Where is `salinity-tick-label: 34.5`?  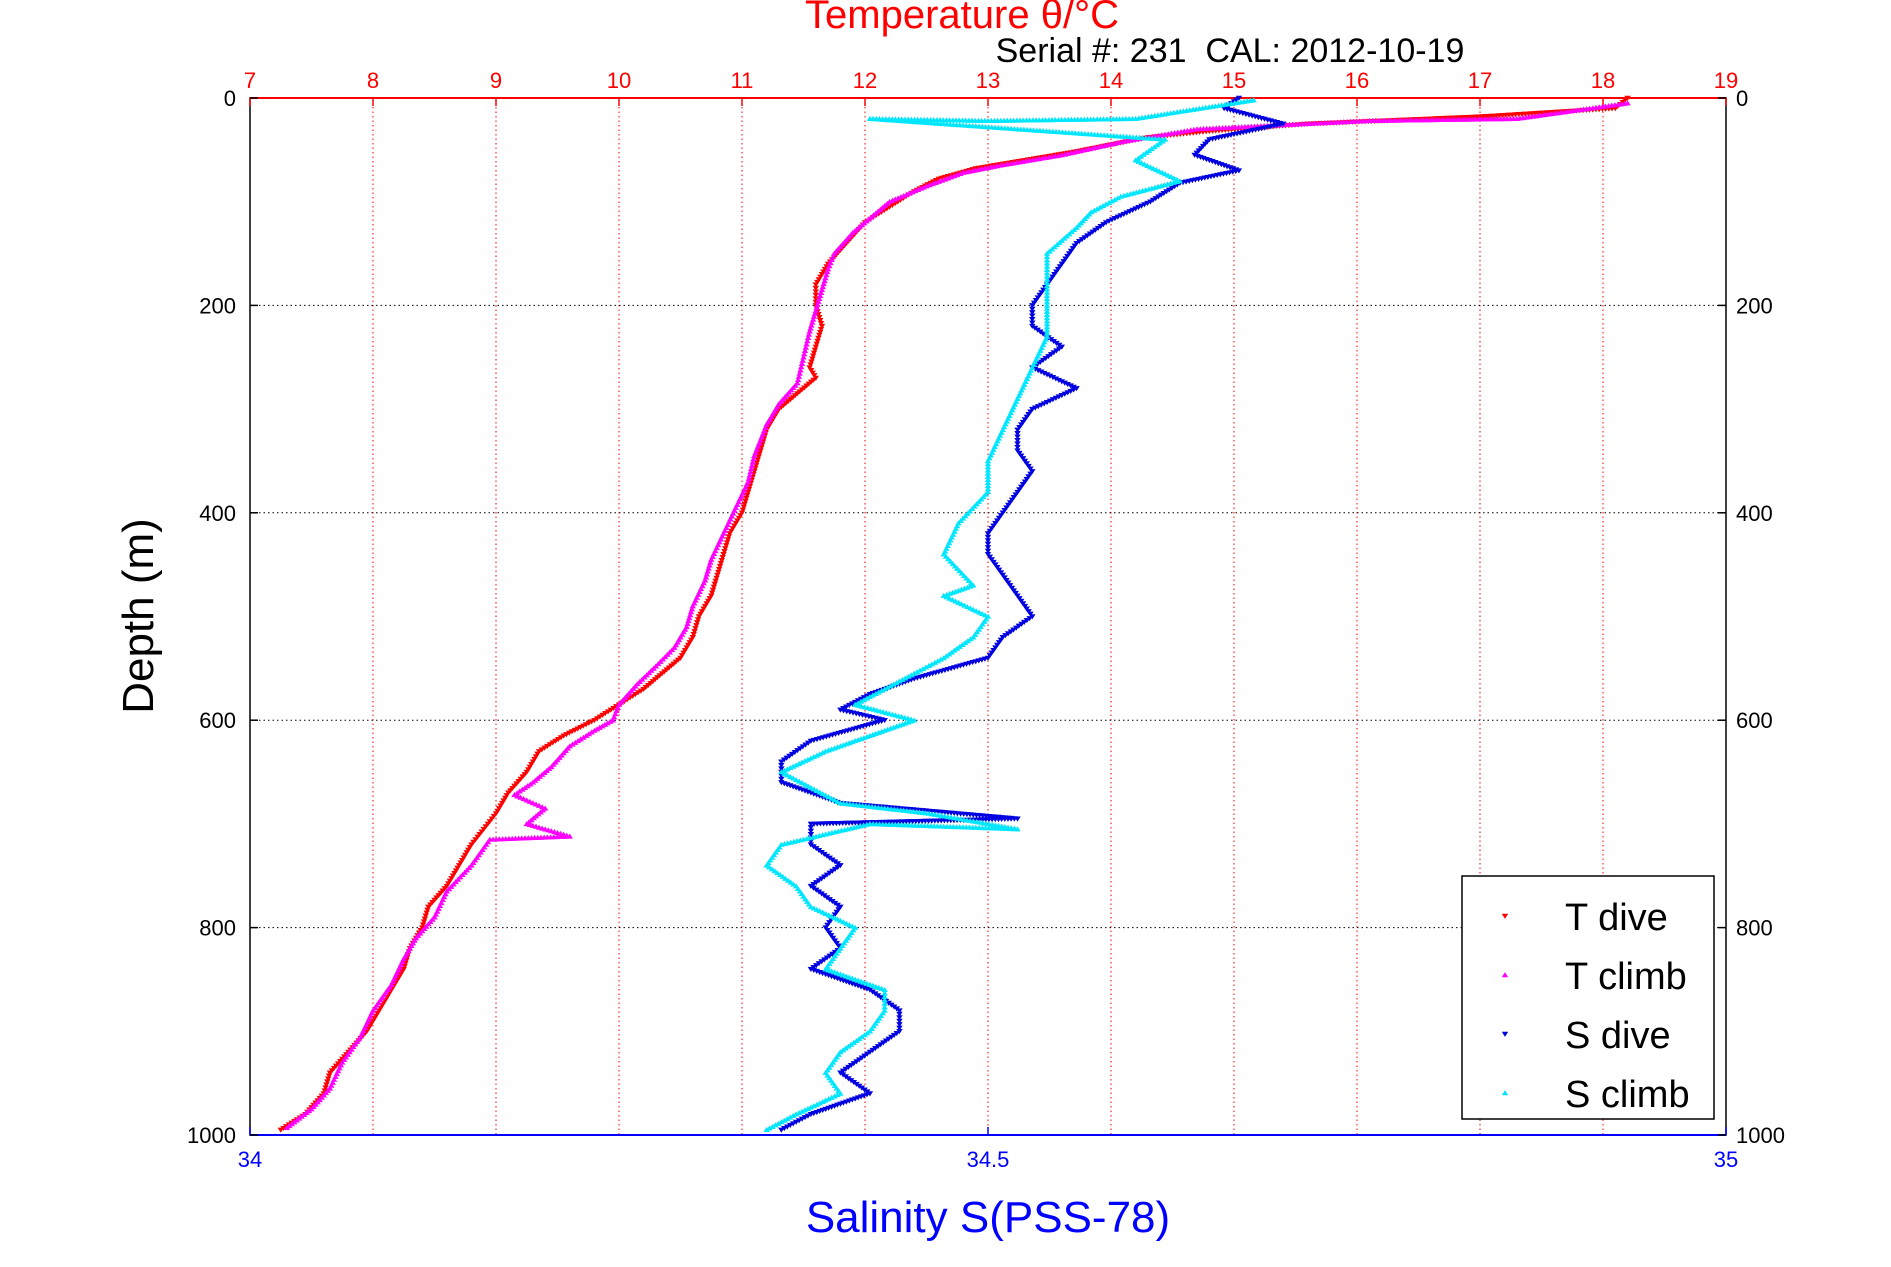
salinity-tick-label: 34.5 is located at coordinates (988, 1159).